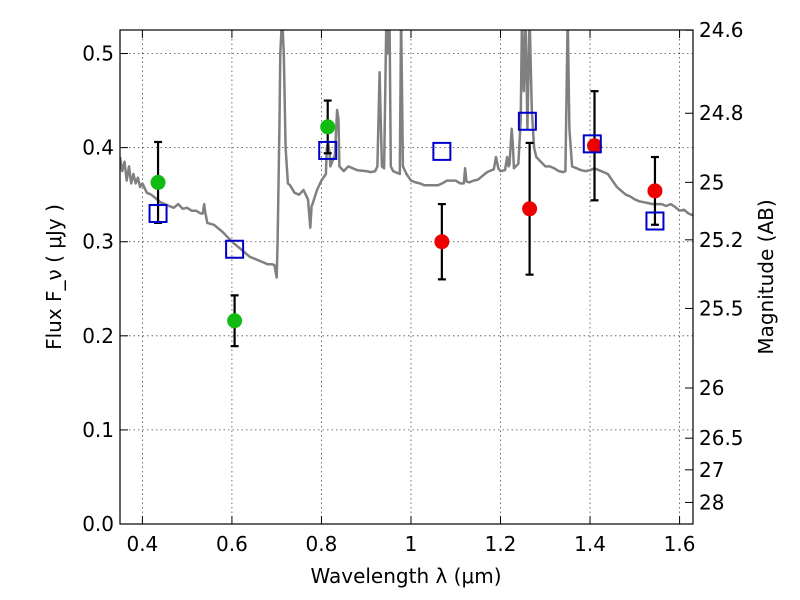 This screenshot has height=600, width=800. I want to click on y-axis-label-left: Flux F_ν ( μJy ), so click(54, 277).